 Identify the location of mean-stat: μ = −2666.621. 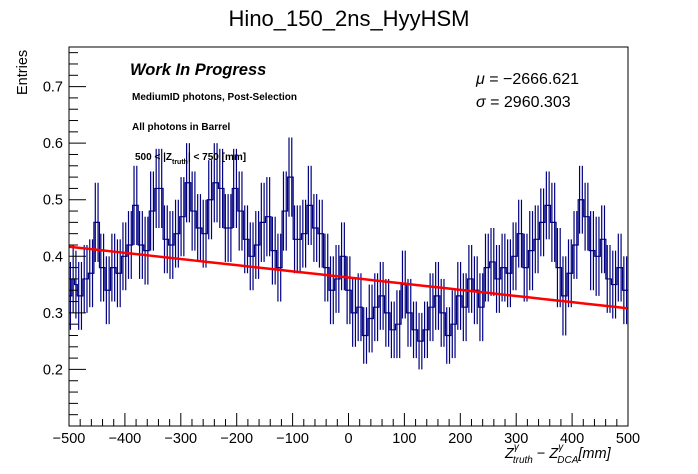
(527, 79).